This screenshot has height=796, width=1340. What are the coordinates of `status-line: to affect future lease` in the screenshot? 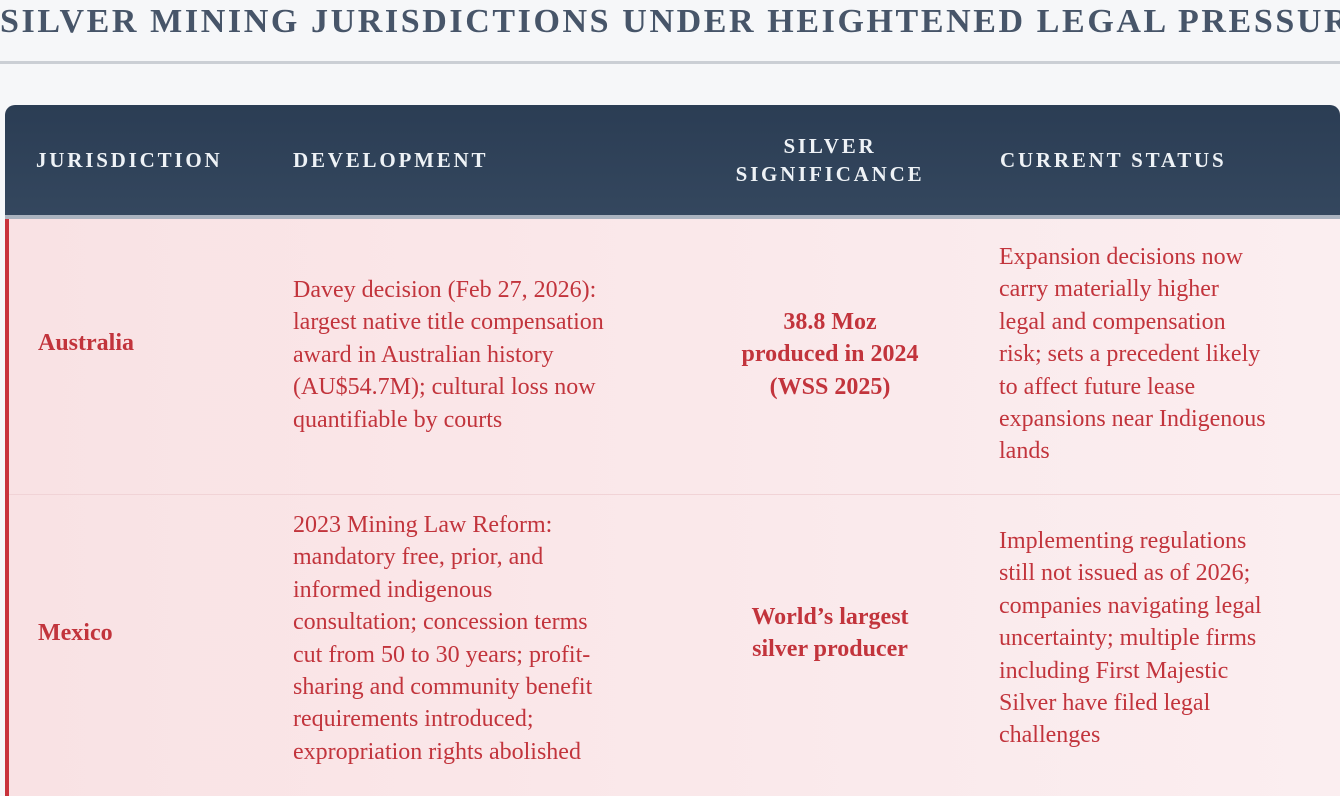 It's located at (1097, 386).